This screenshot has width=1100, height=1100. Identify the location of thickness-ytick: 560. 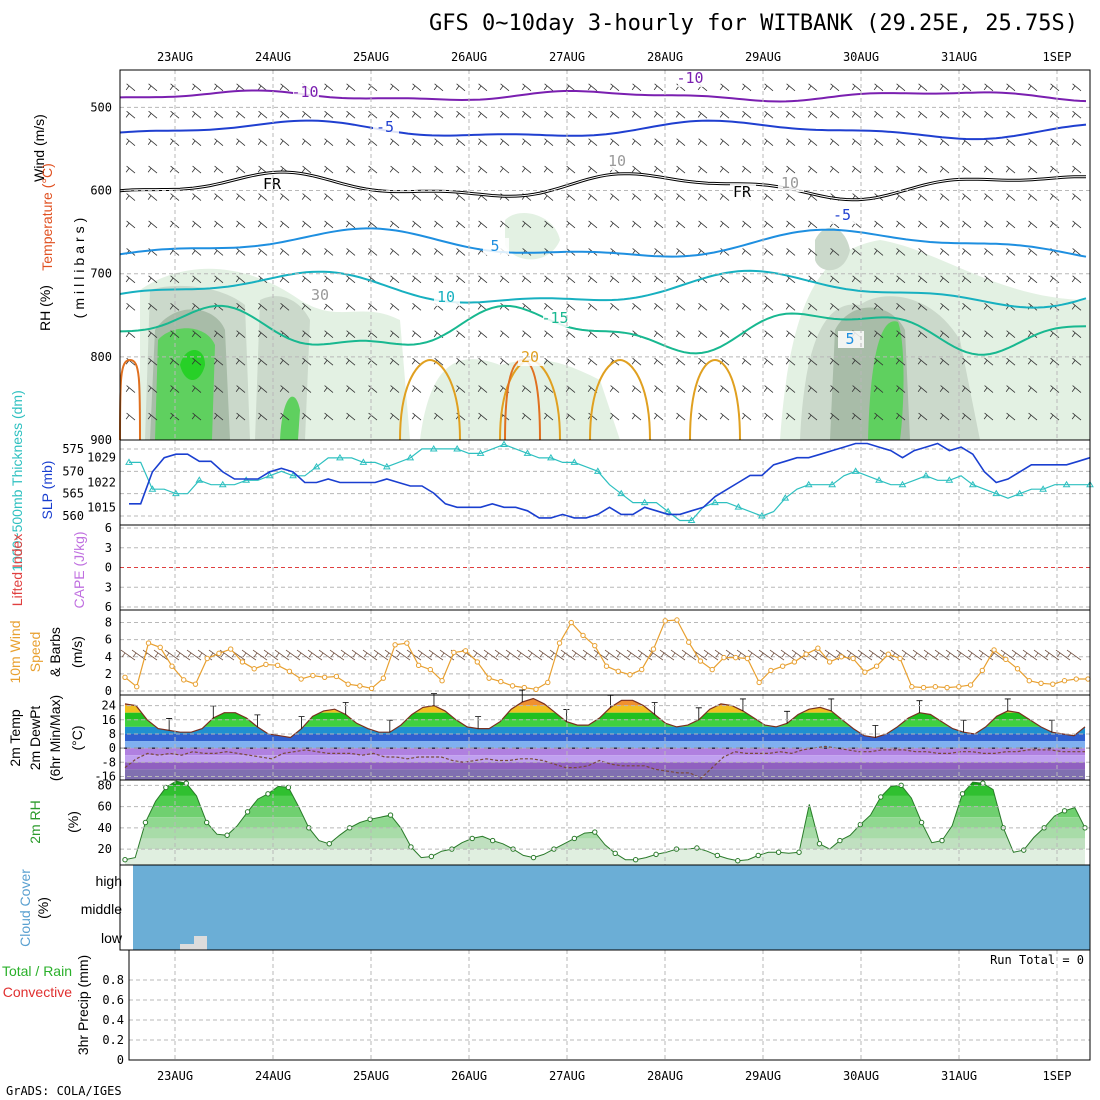
(73, 516).